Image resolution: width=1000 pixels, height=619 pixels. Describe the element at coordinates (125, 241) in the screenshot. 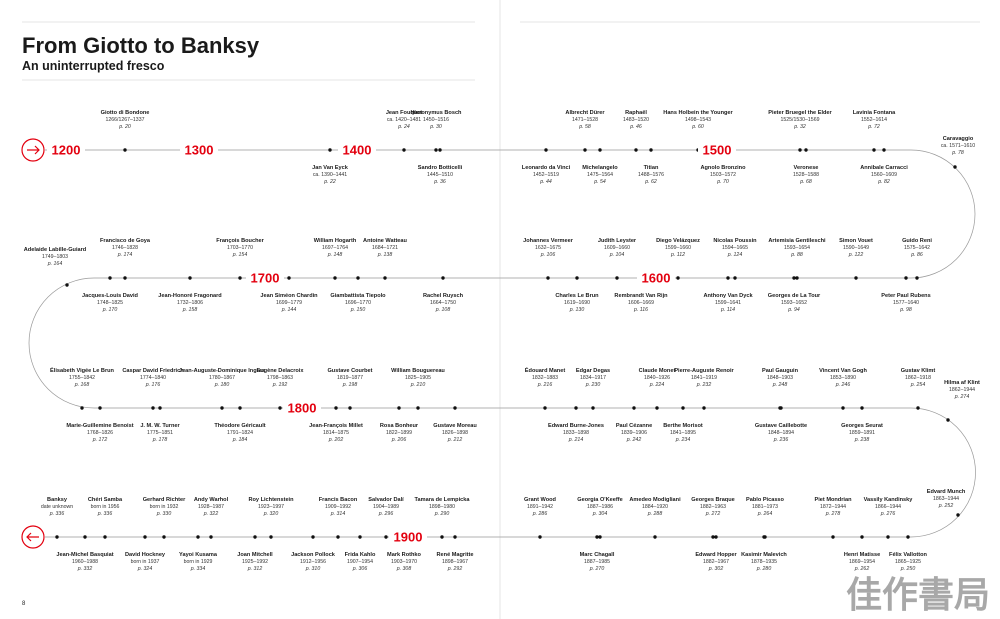

I see `artist-name: Francisco de Goya` at that location.